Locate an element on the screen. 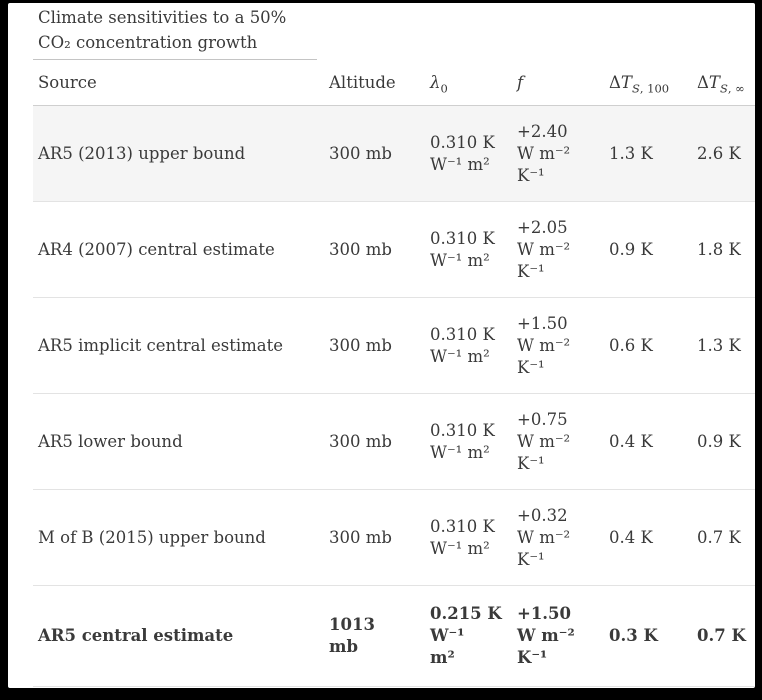 Image resolution: width=762 pixels, height=700 pixels. col-header-forcing: f is located at coordinates (558, 83).